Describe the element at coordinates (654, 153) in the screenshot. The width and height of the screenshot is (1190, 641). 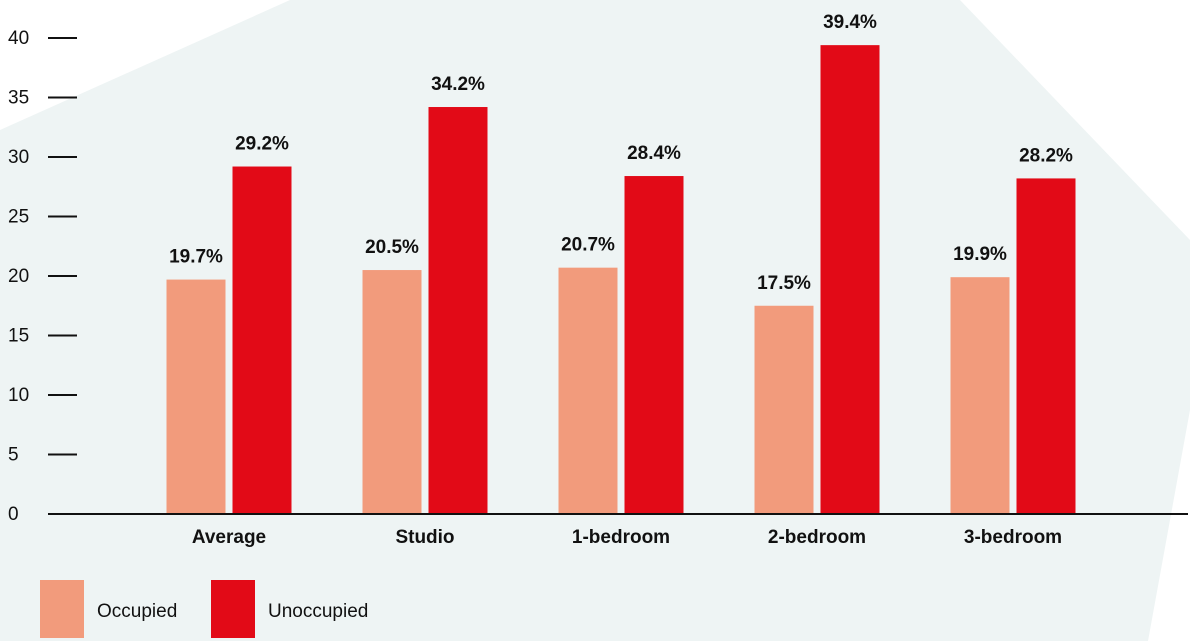
I see `data-label-unoccupied-2: 28.4%` at that location.